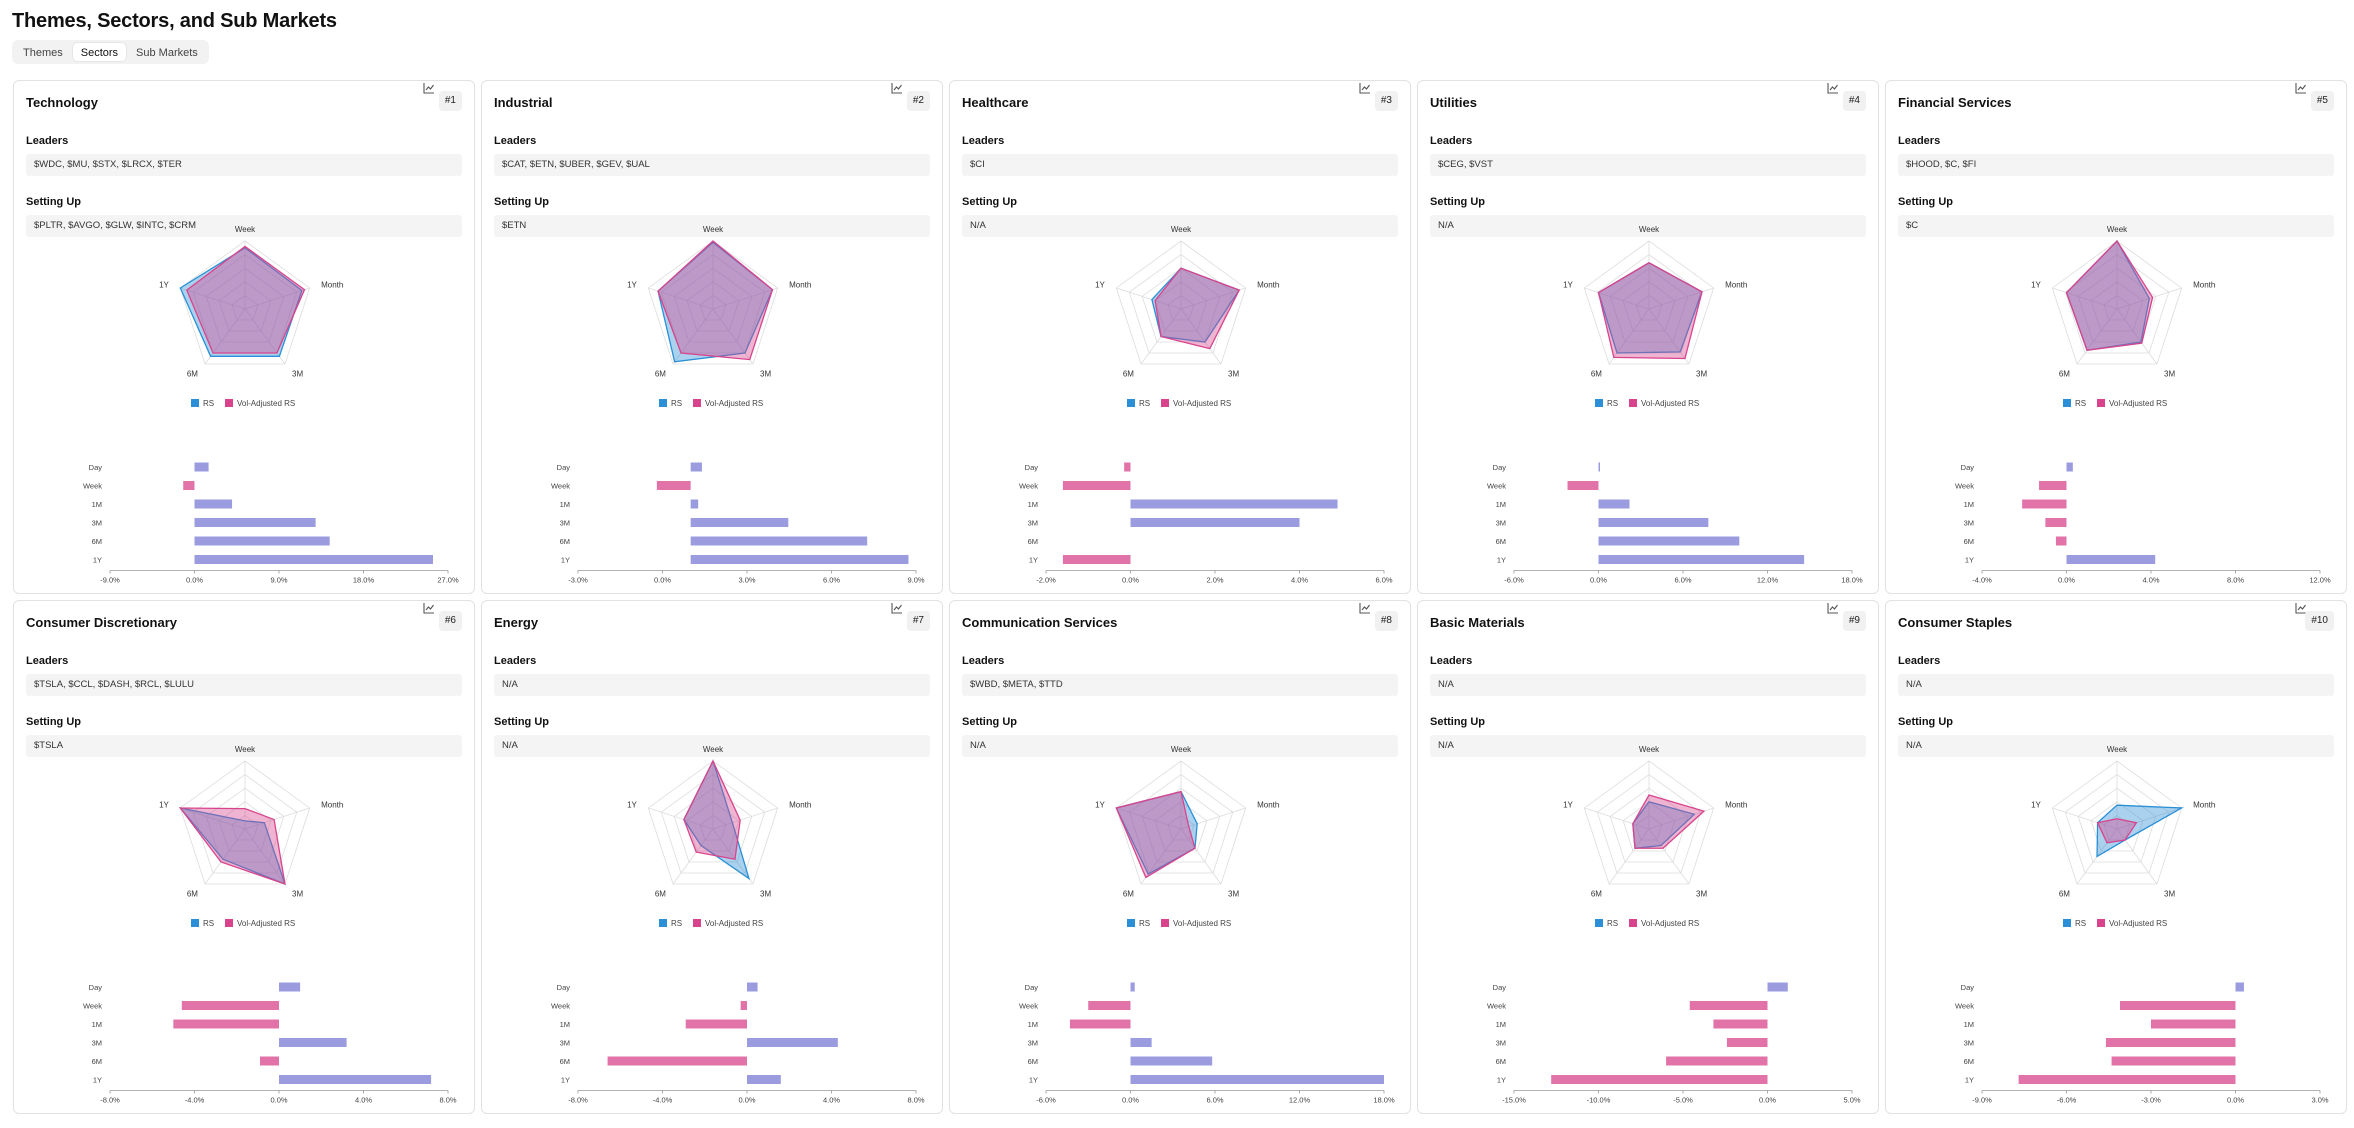 Image resolution: width=2354 pixels, height=1128 pixels. I want to click on bar-tick-label: 4.0%, so click(363, 1100).